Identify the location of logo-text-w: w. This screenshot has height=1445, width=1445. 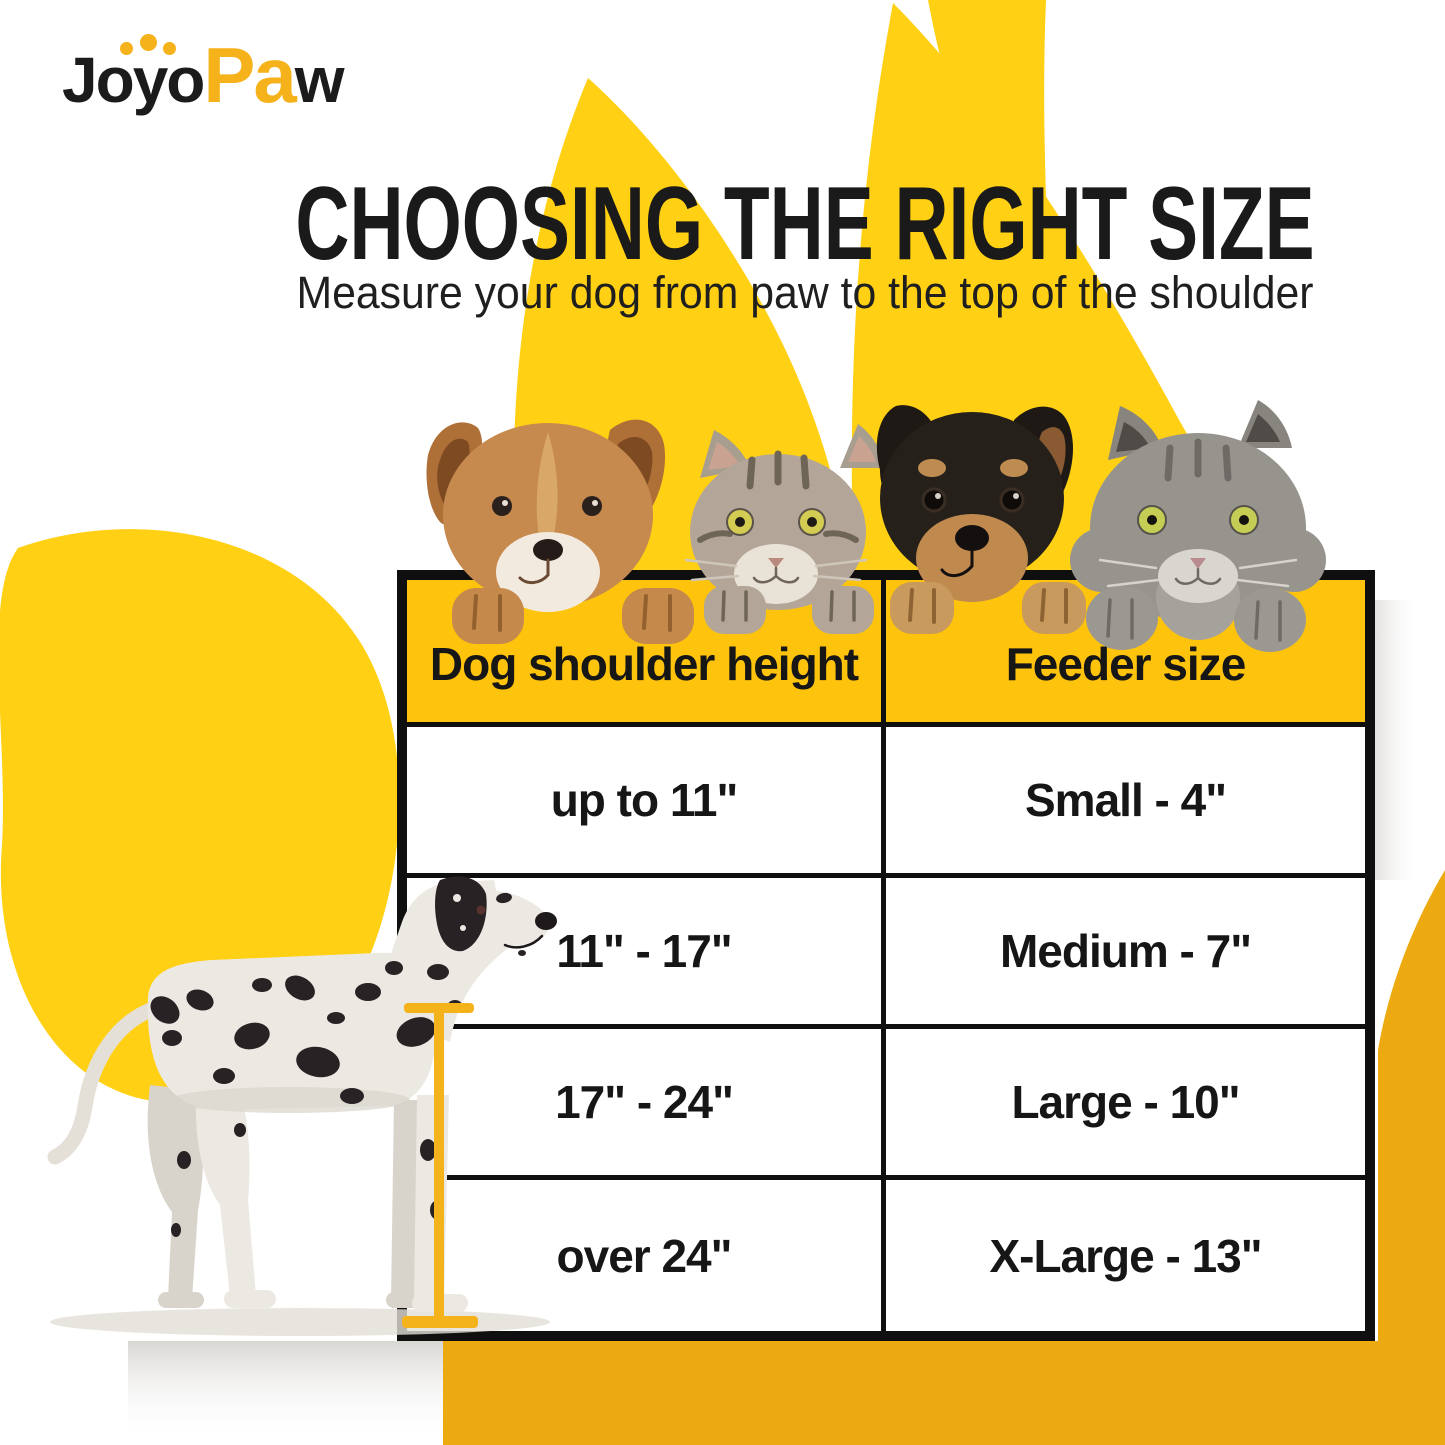
(319, 80).